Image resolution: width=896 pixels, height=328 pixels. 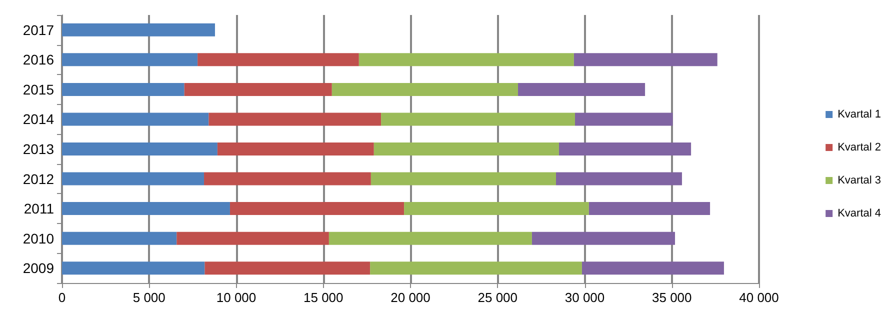 I want to click on y-tick-label: 2011, so click(x=39, y=208).